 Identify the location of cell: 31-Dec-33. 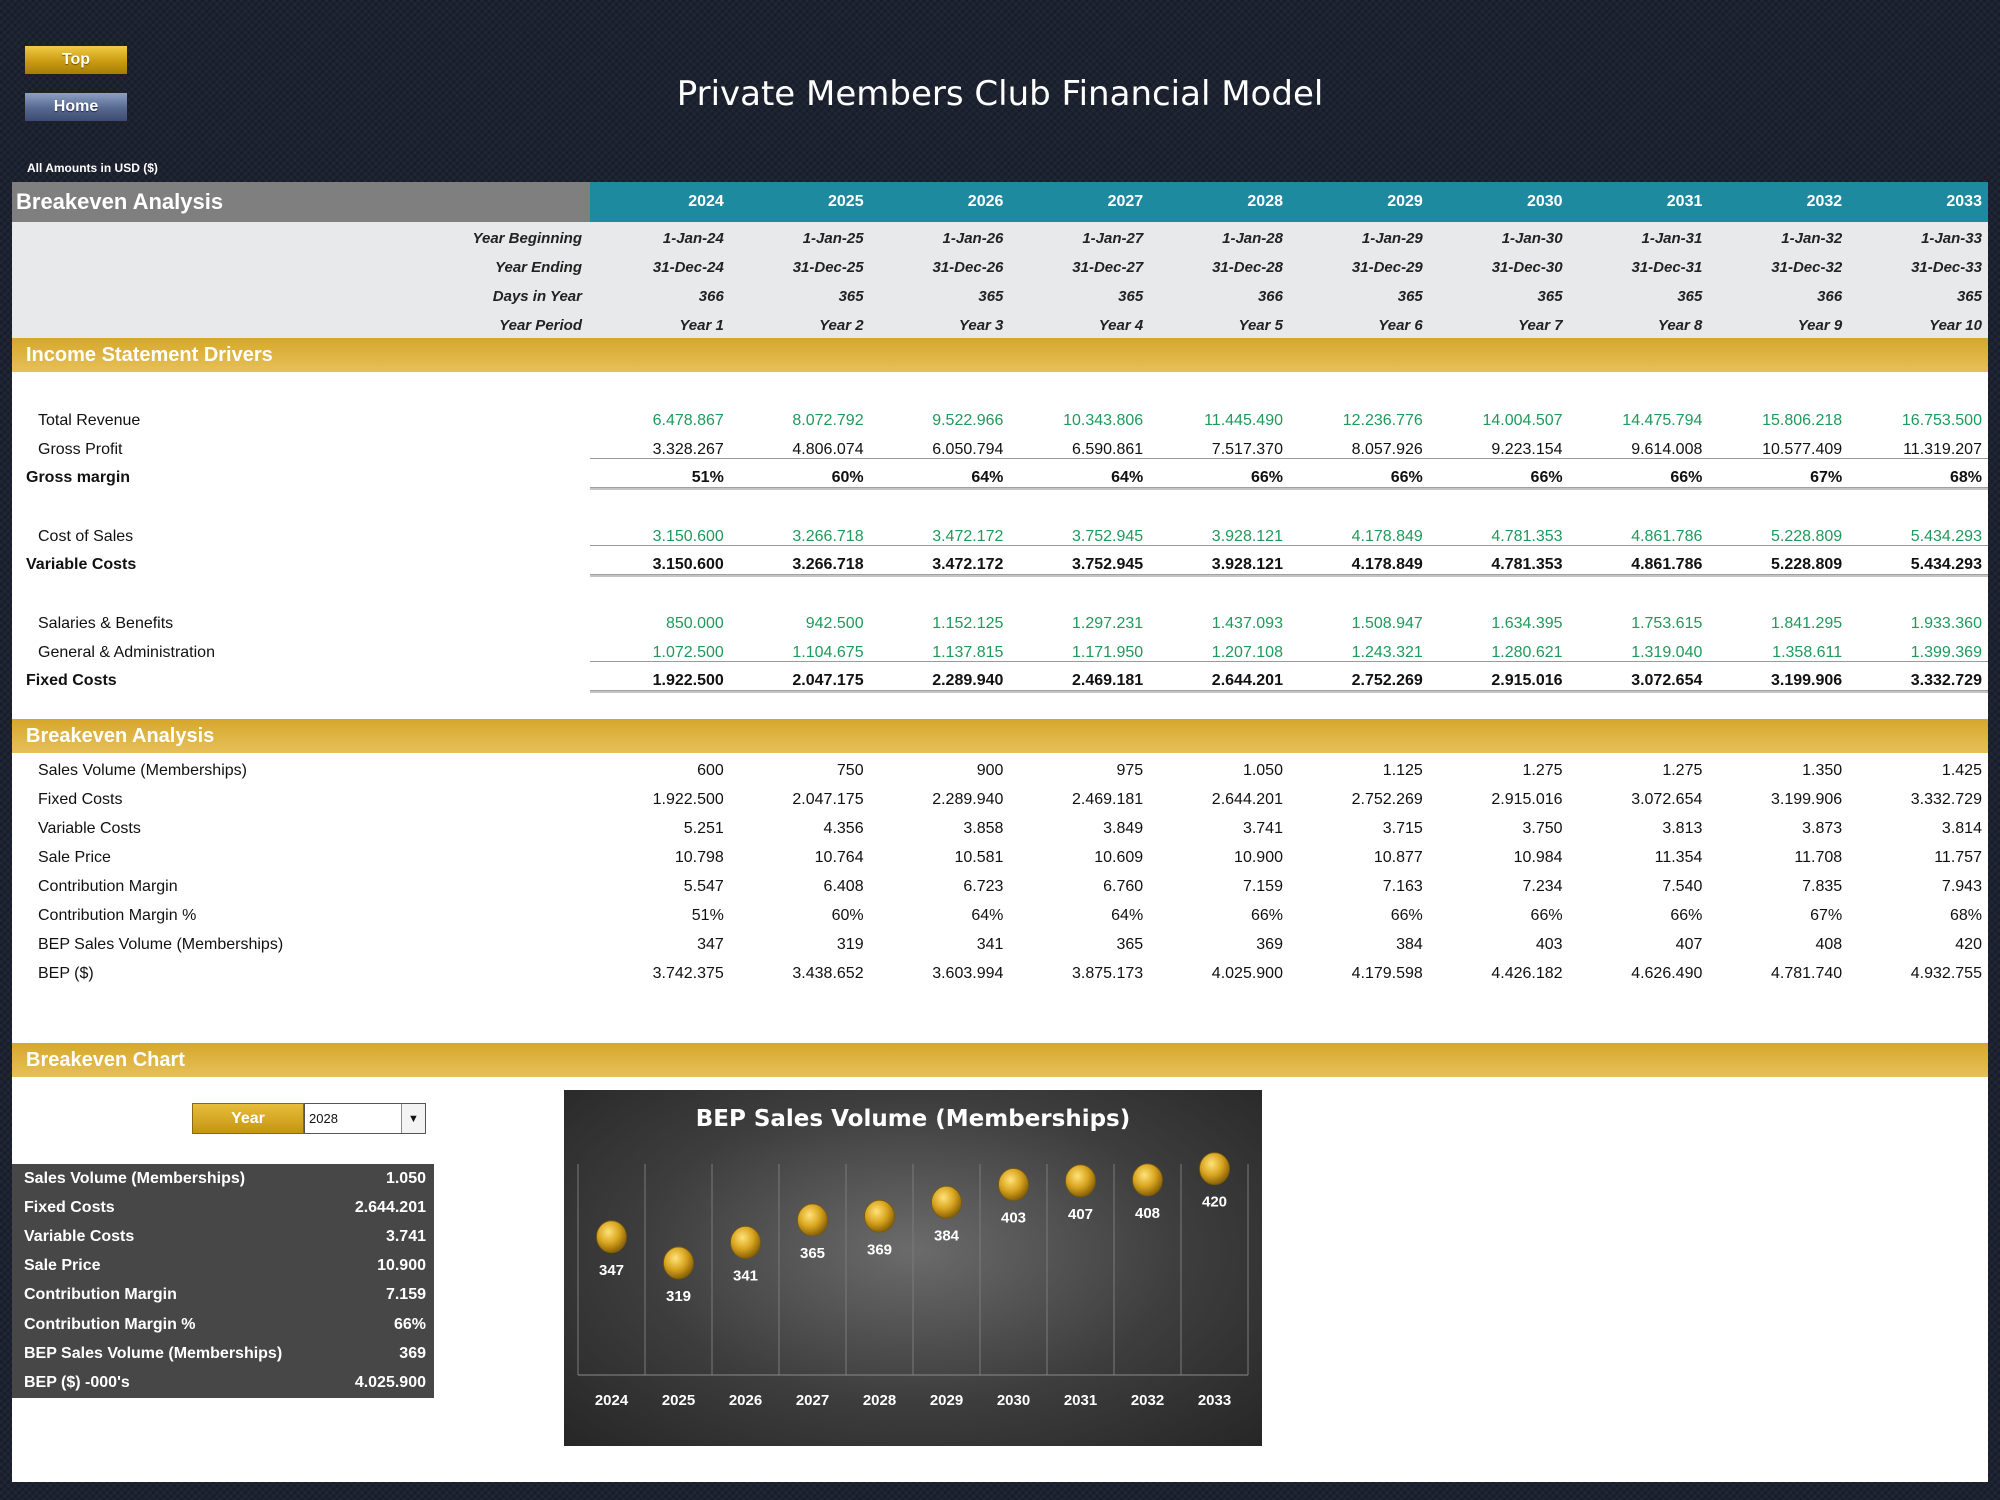
(1946, 267).